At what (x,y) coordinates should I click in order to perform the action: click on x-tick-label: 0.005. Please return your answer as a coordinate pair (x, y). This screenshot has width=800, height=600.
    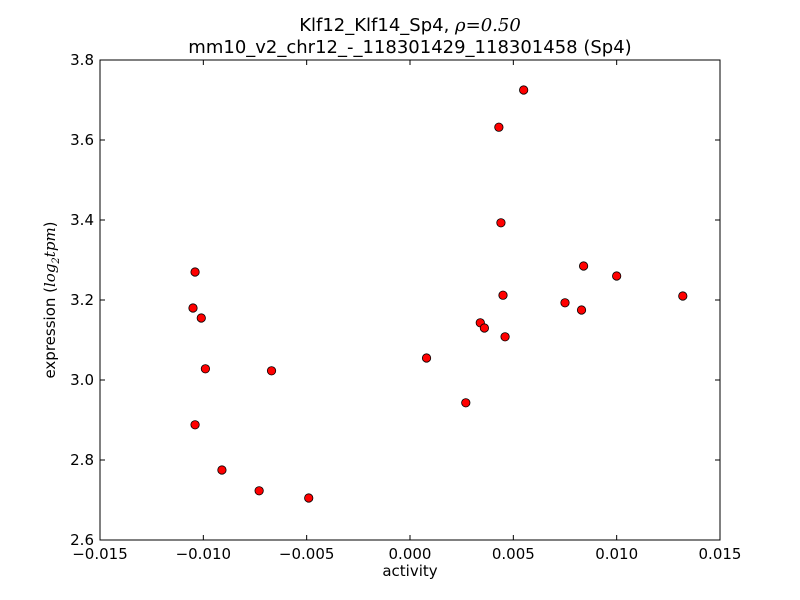
    Looking at the image, I should click on (513, 554).